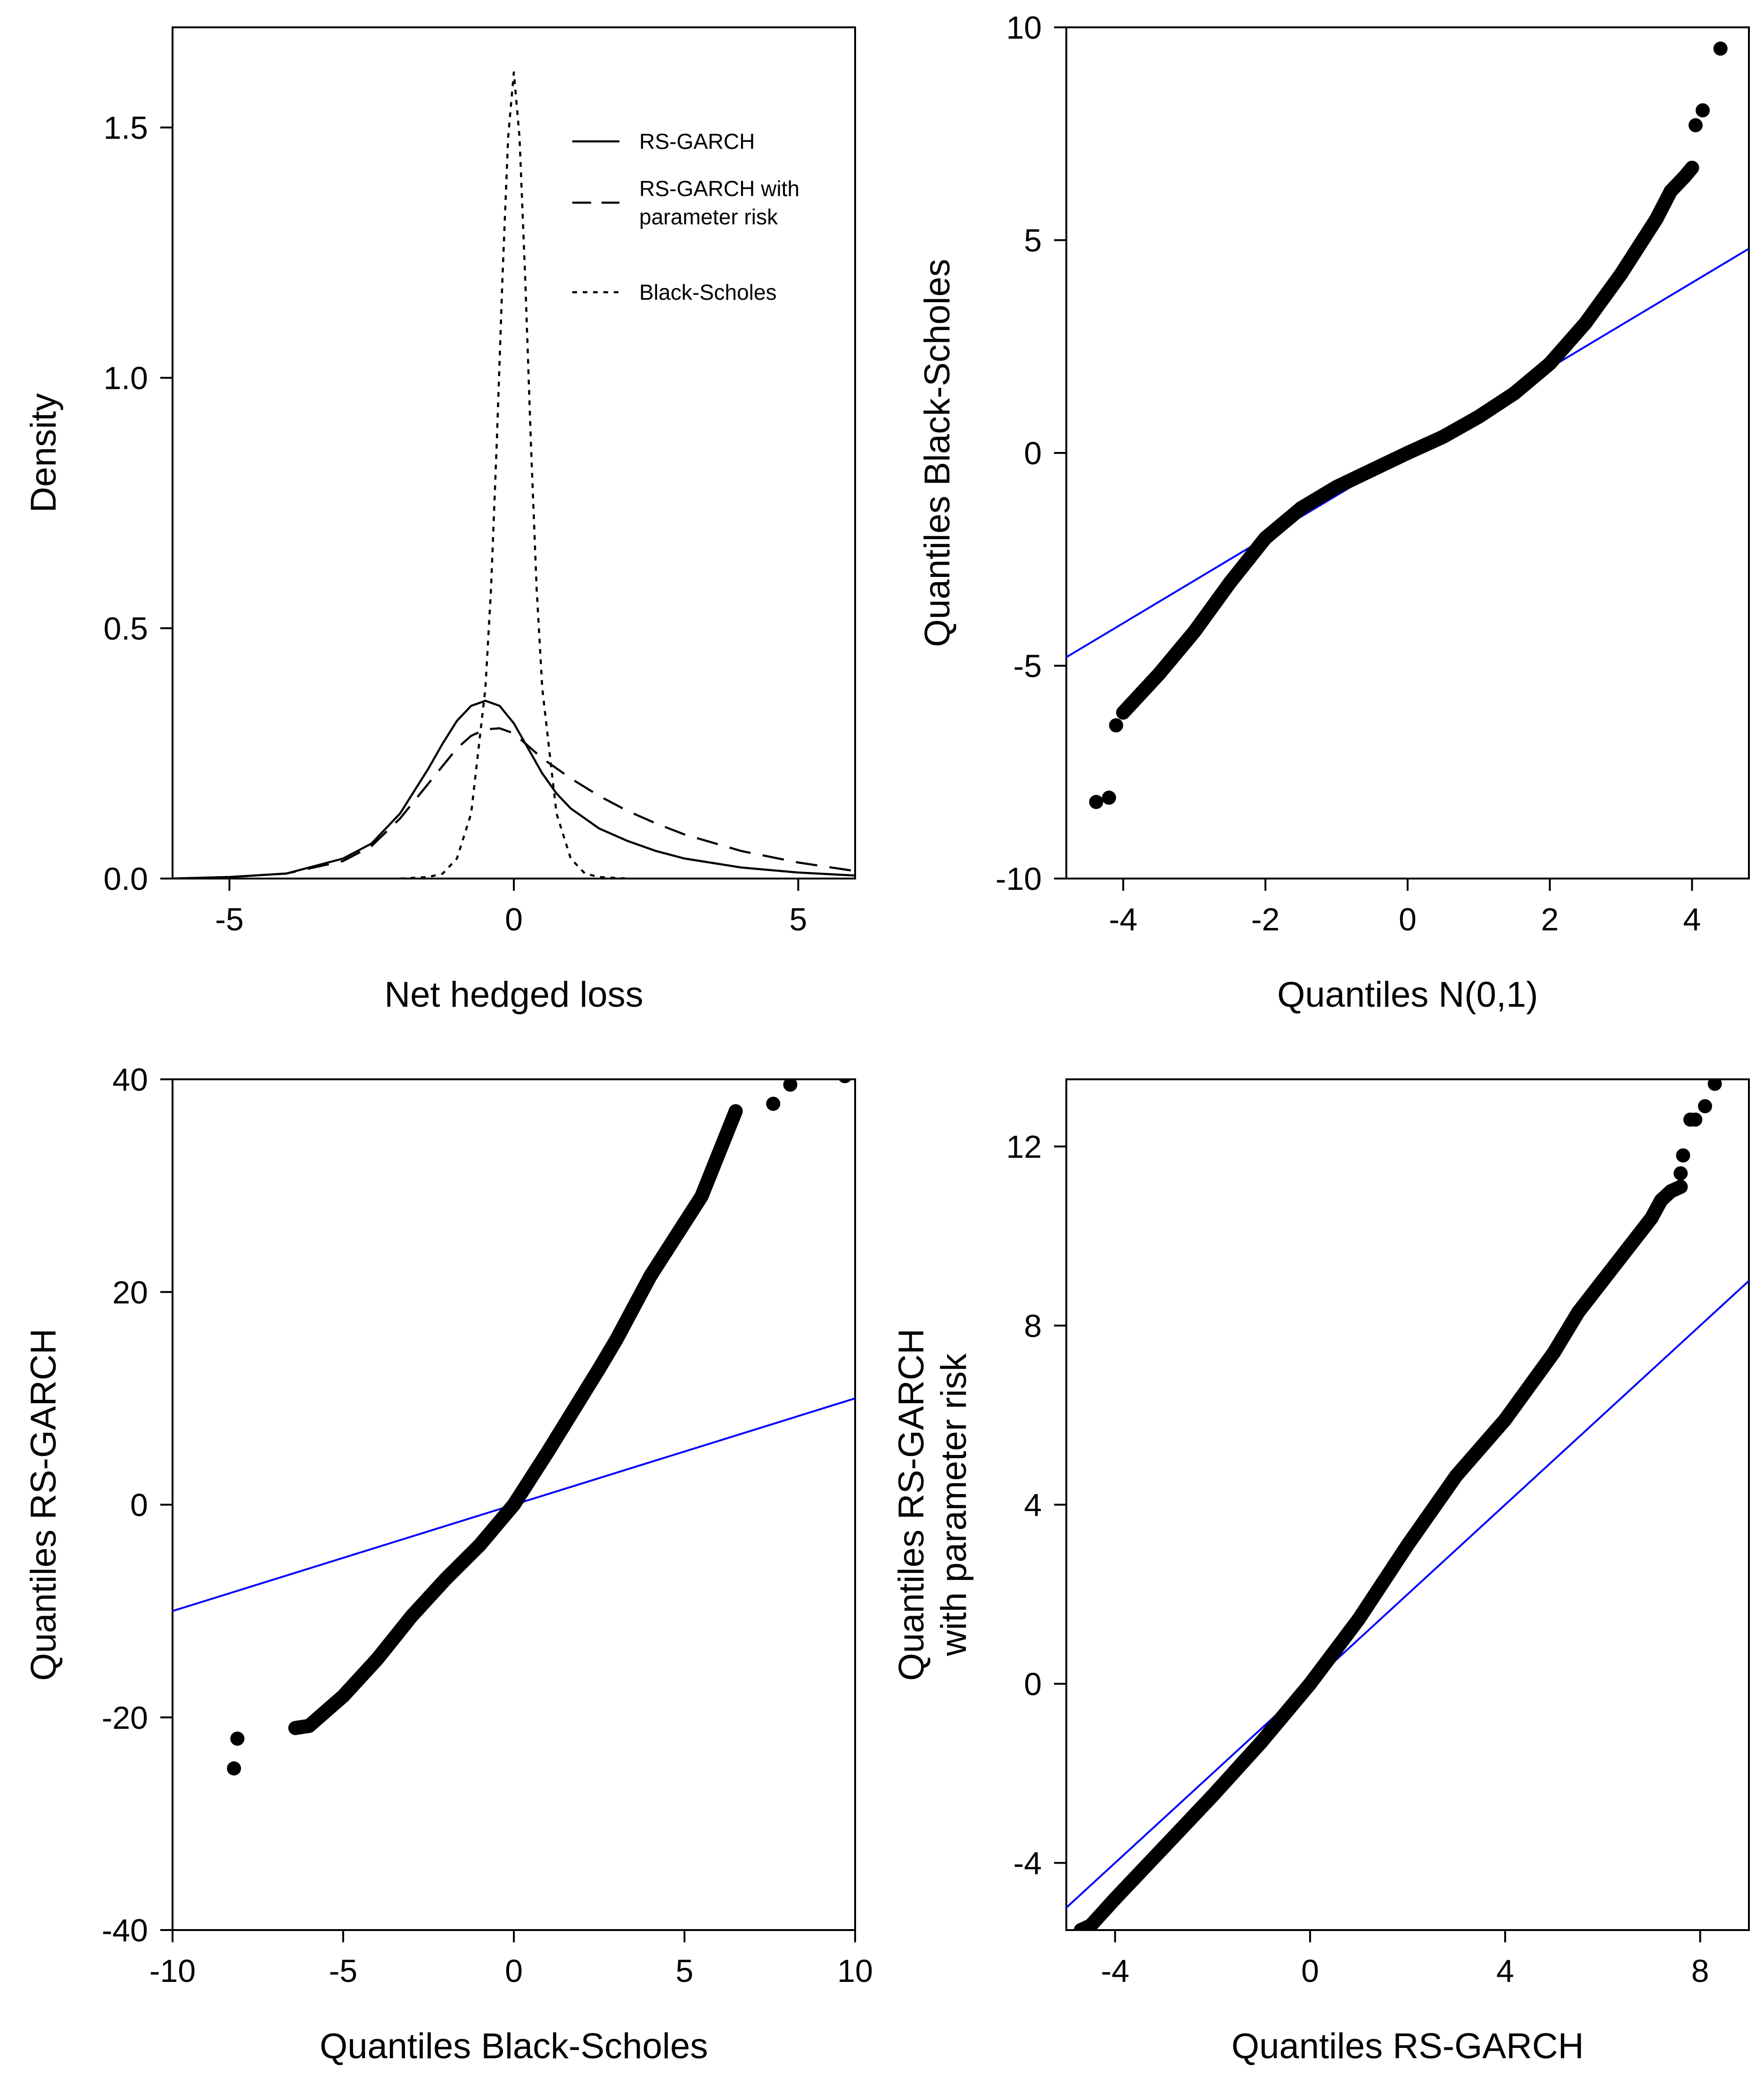 Image resolution: width=1764 pixels, height=2079 pixels. I want to click on plot-area, so click(1407, 425).